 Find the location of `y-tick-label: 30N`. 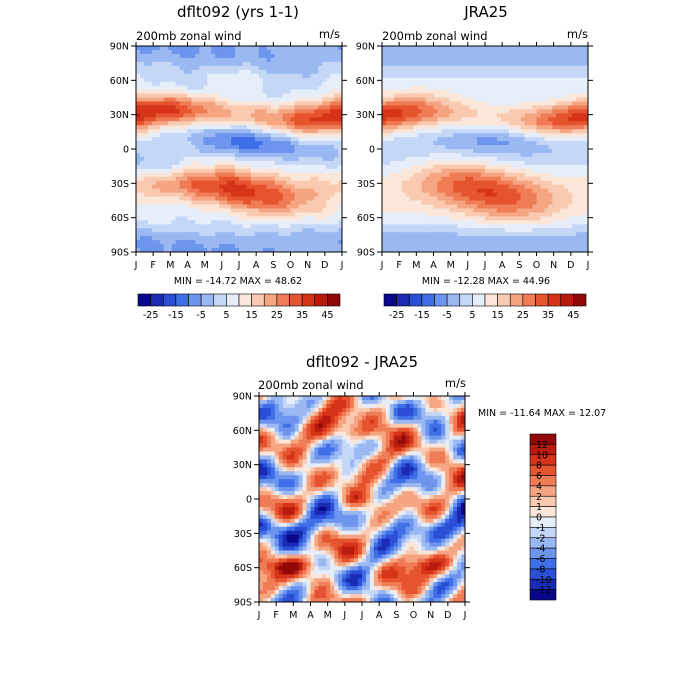

y-tick-label: 30N is located at coordinates (119, 115).